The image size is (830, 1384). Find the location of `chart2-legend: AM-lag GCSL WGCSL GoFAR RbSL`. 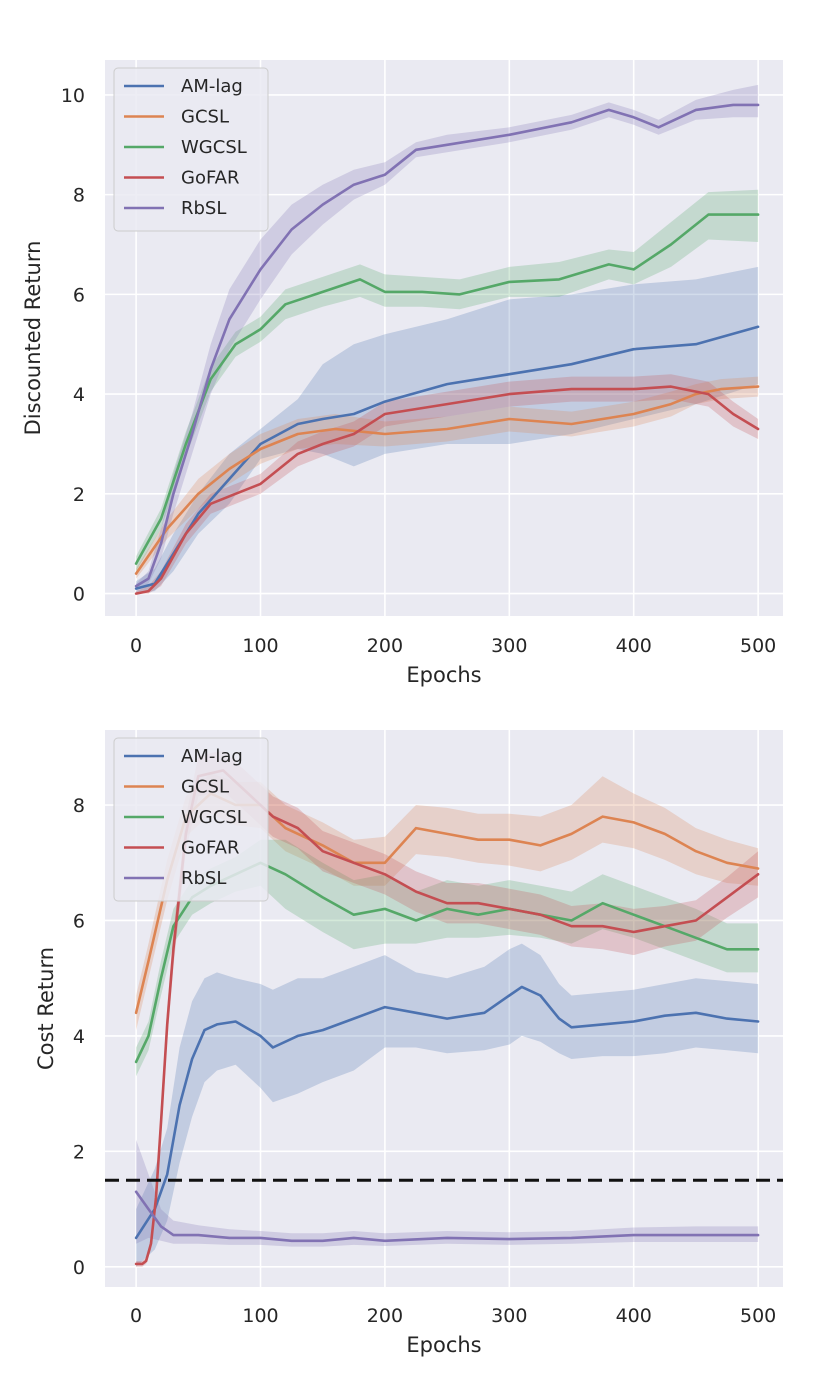

chart2-legend: AM-lag GCSL WGCSL GoFAR RbSL is located at coordinates (191, 819).